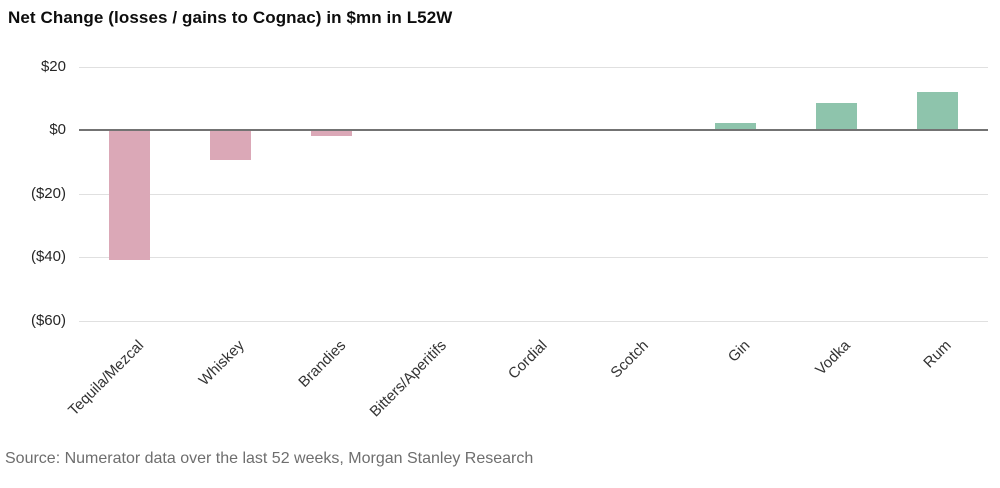  Describe the element at coordinates (739, 351) in the screenshot. I see `x-label-gin: Gin` at that location.